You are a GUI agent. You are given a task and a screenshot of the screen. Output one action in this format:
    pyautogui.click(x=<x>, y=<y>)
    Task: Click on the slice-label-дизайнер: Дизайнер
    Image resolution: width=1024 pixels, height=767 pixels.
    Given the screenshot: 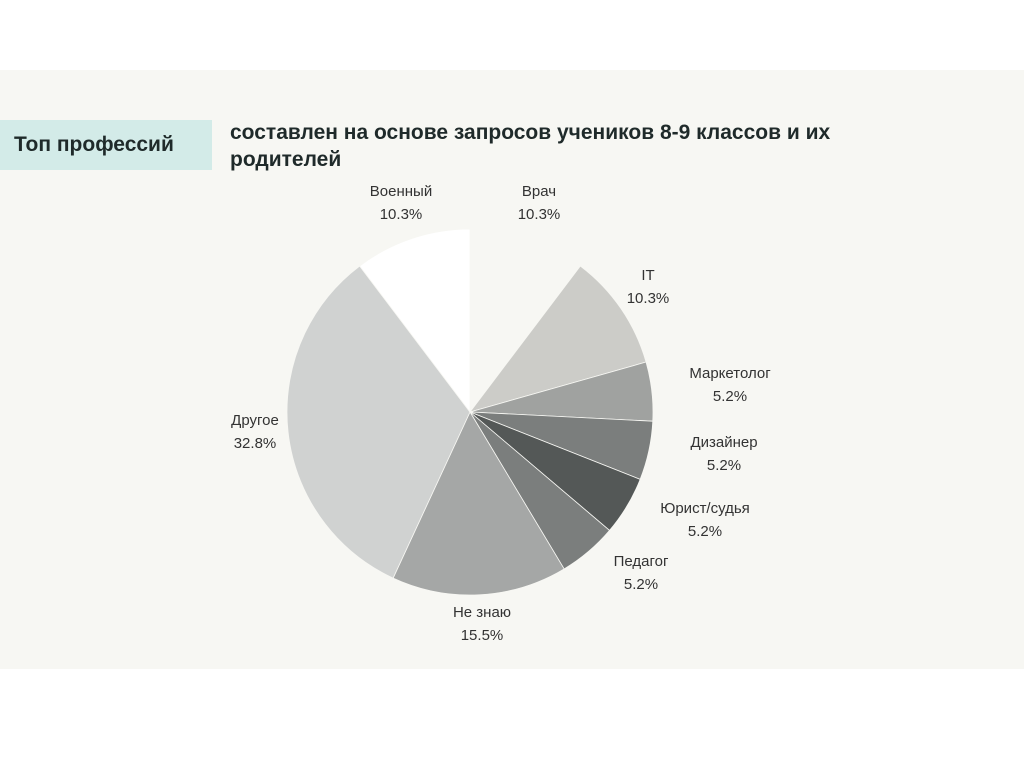 What is the action you would take?
    pyautogui.click(x=723, y=442)
    